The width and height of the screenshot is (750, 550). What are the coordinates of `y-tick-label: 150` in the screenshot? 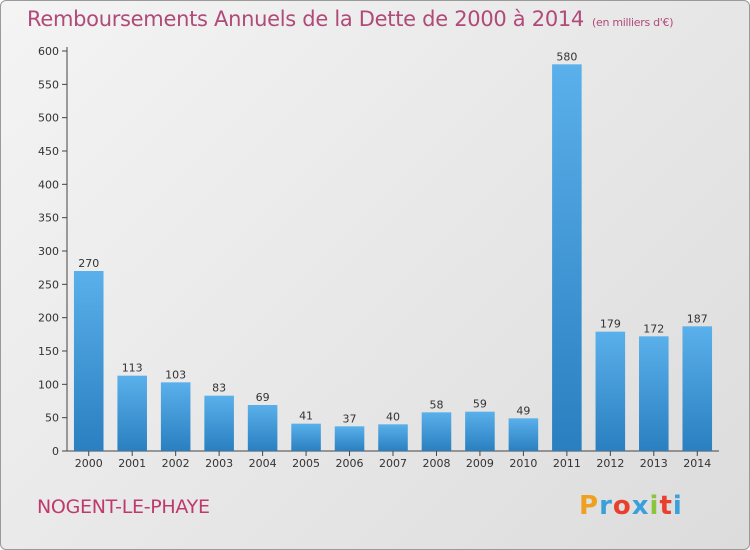 It's located at (48, 351).